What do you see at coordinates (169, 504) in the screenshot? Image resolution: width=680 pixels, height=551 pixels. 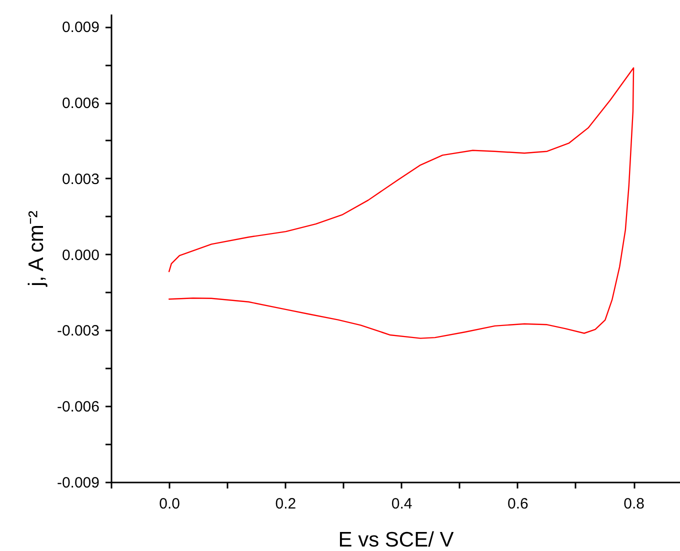 I see `x-tick-label: 0.0` at bounding box center [169, 504].